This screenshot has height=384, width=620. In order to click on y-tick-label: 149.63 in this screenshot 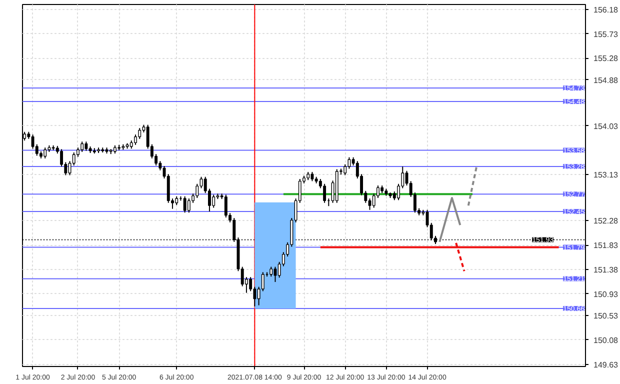, I will do `click(606, 365)`.